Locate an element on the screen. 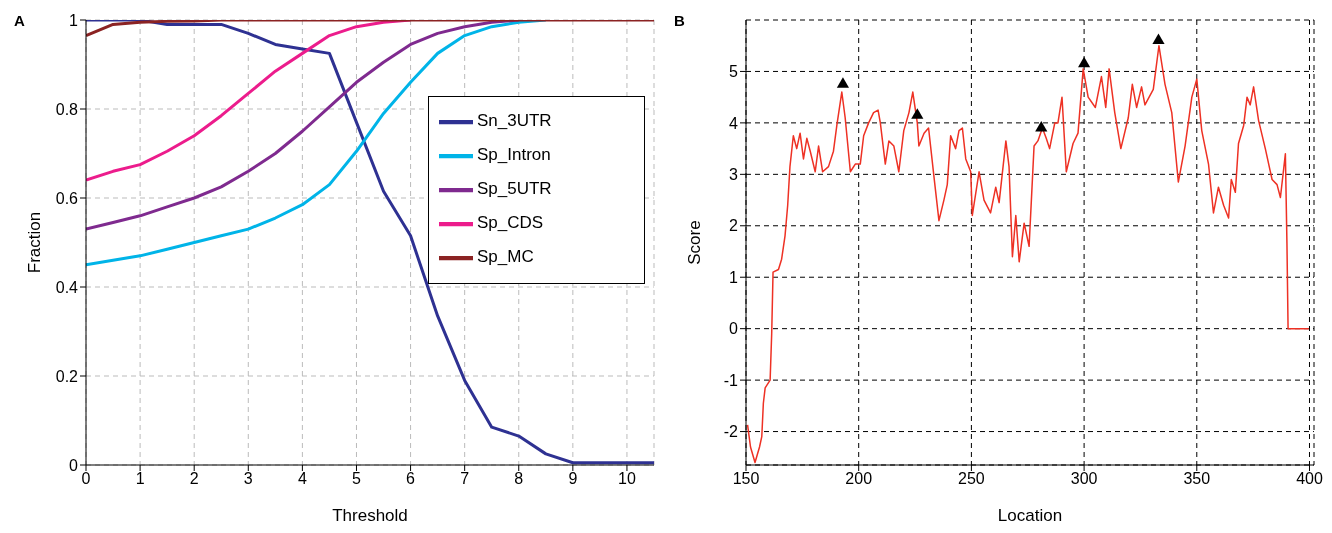 This screenshot has width=1332, height=533. x-tick-label: 8 is located at coordinates (519, 479).